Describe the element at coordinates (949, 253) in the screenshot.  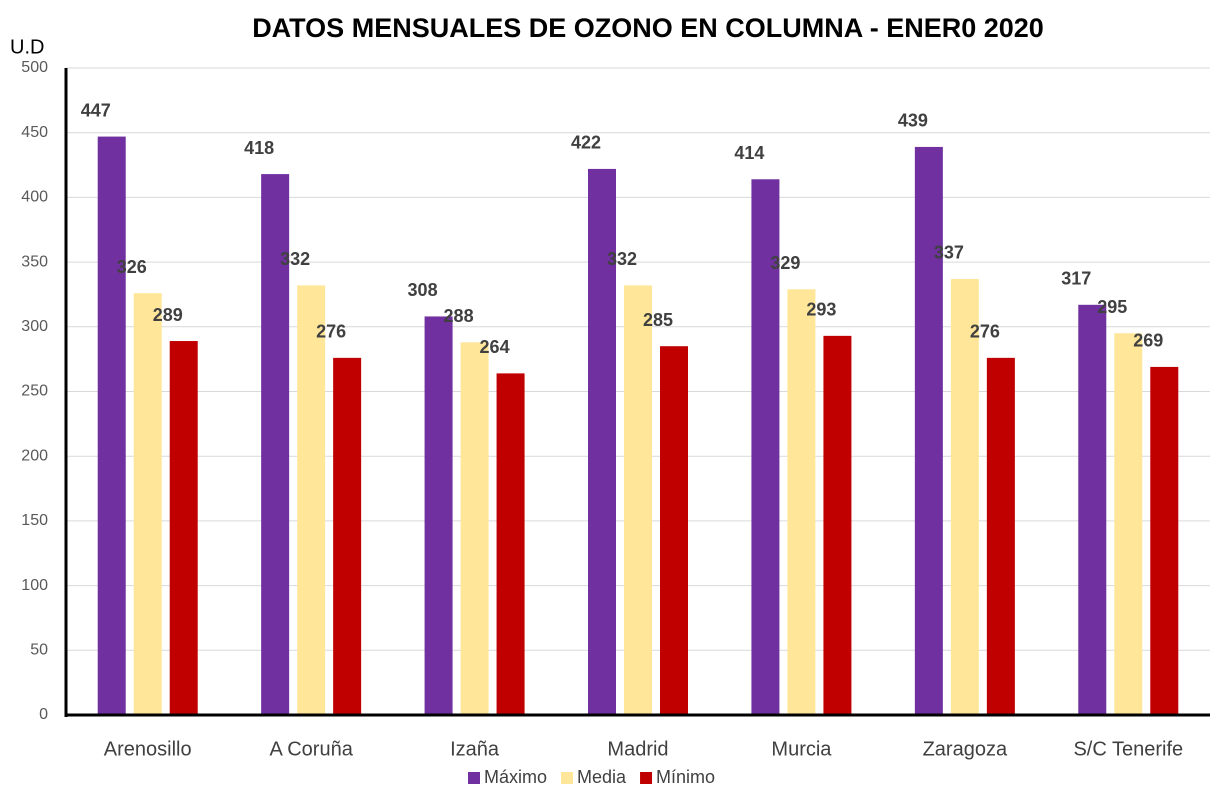
I see `value-label: 337` at that location.